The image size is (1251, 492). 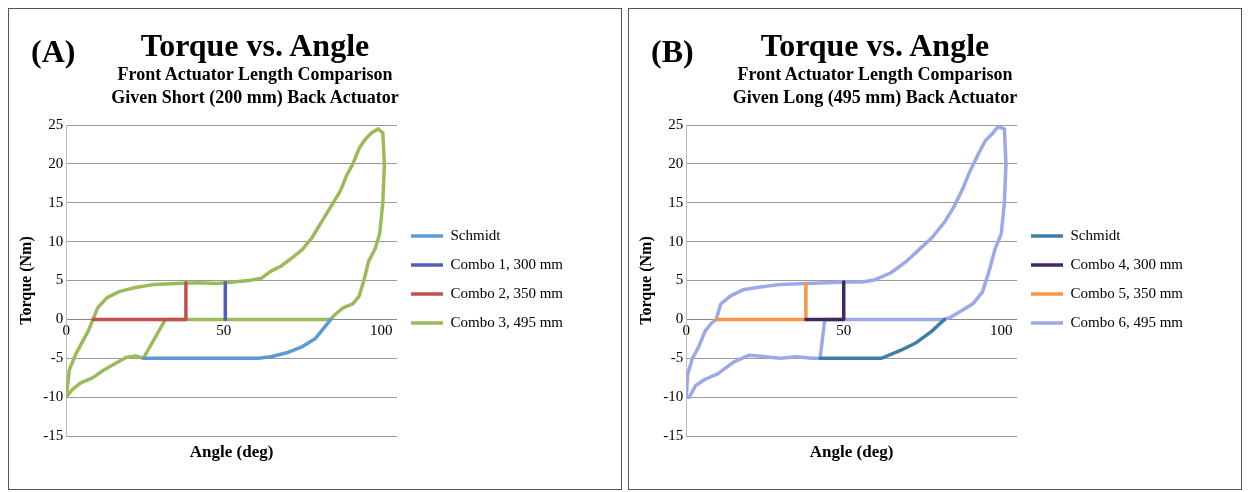 I want to click on chart-subtitle: Front Actuator Length Comparison Given Short (200 mm) Back Actuator, so click(x=255, y=86).